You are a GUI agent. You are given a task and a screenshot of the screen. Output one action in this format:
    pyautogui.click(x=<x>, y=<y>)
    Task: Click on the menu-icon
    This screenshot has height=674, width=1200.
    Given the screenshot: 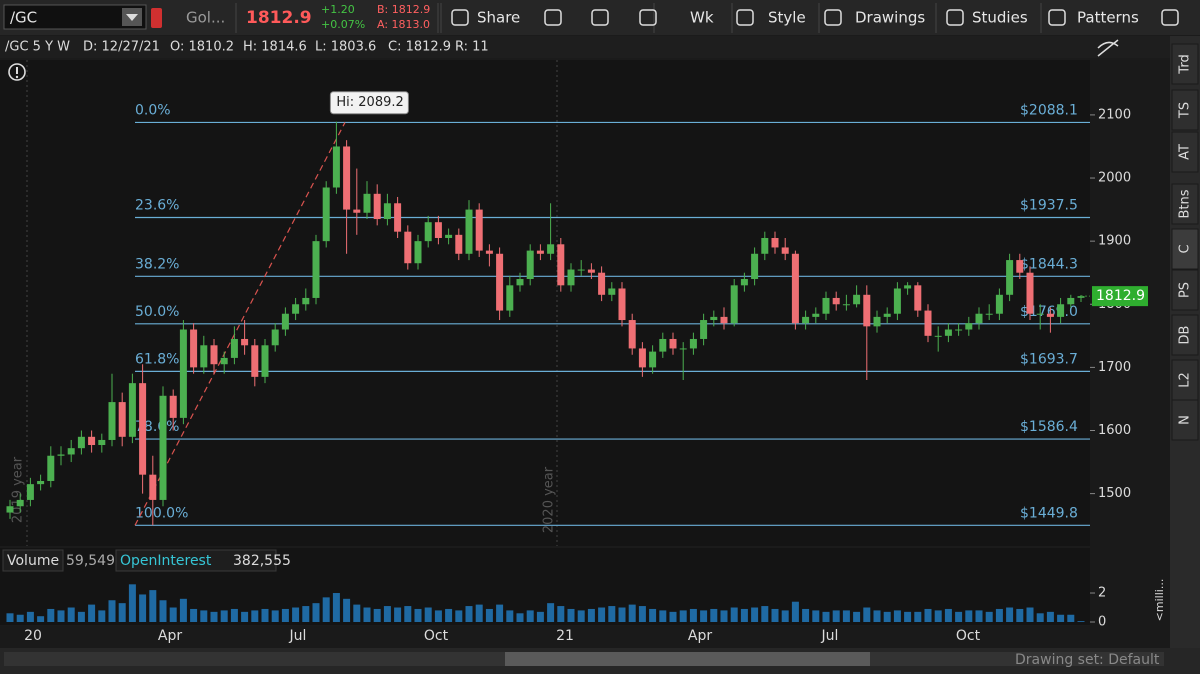 What is the action you would take?
    pyautogui.click(x=1170, y=17)
    